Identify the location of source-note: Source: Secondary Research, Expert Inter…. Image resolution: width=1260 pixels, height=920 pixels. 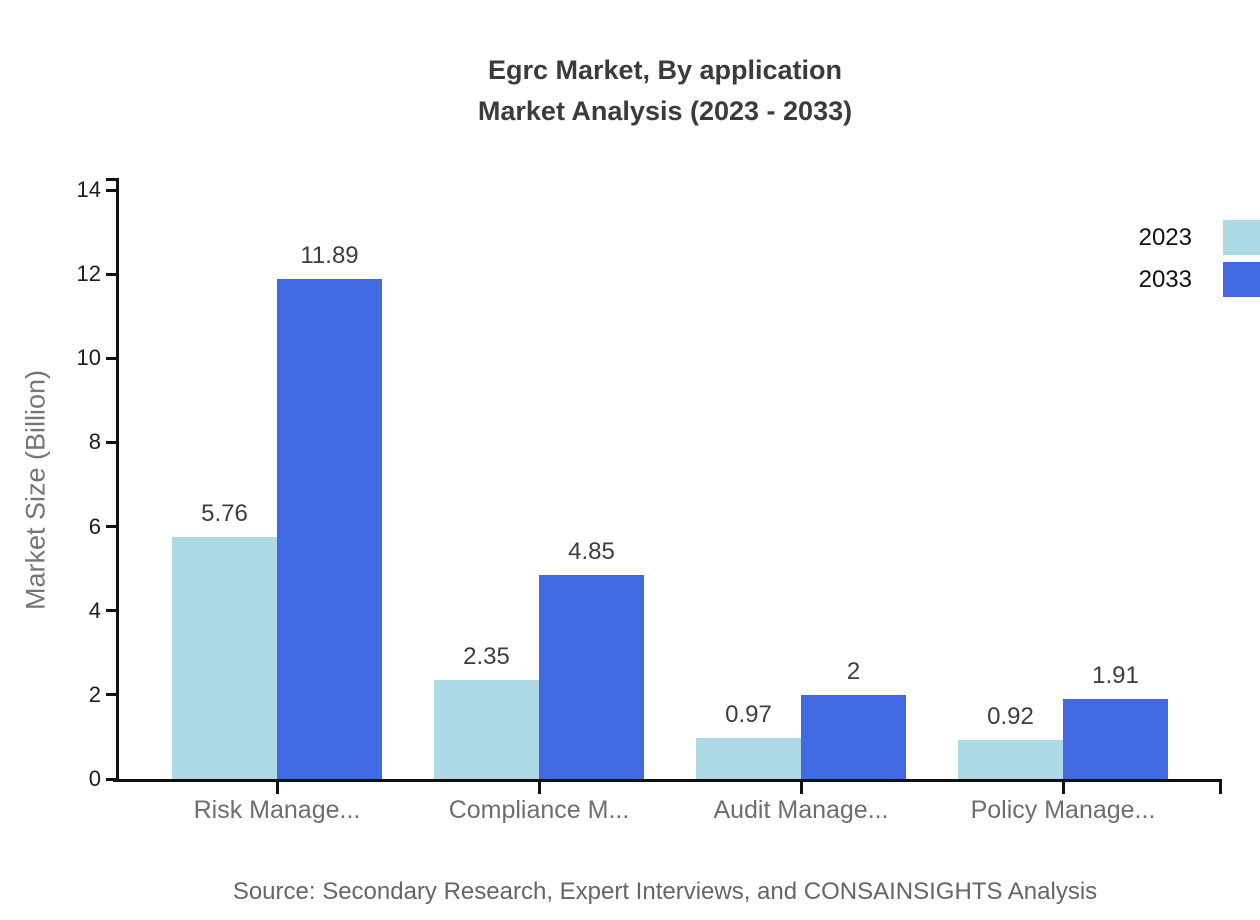
(665, 891).